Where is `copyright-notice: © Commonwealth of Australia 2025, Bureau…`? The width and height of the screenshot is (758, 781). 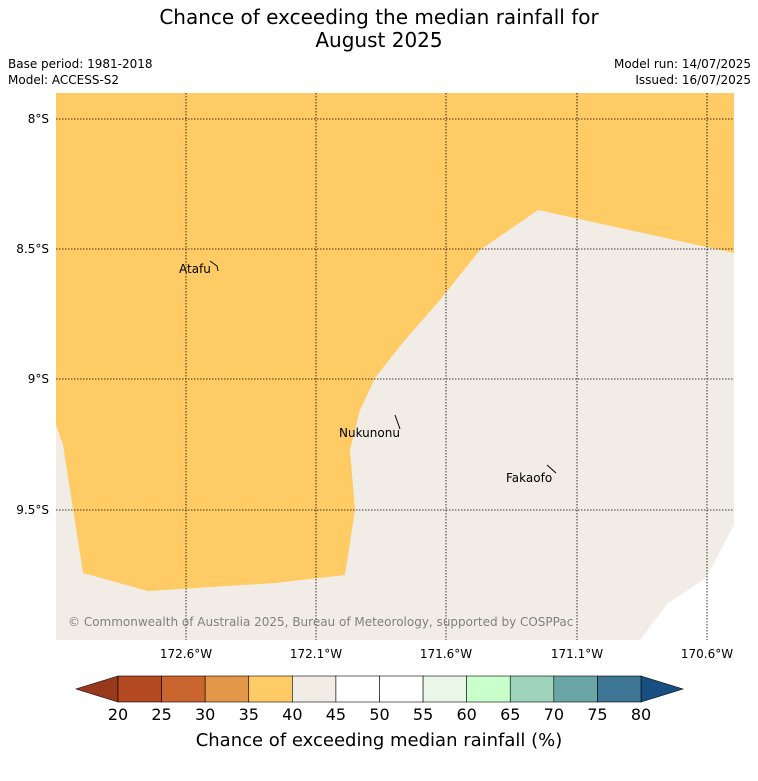
copyright-notice: © Commonwealth of Australia 2025, Bureau… is located at coordinates (320, 622).